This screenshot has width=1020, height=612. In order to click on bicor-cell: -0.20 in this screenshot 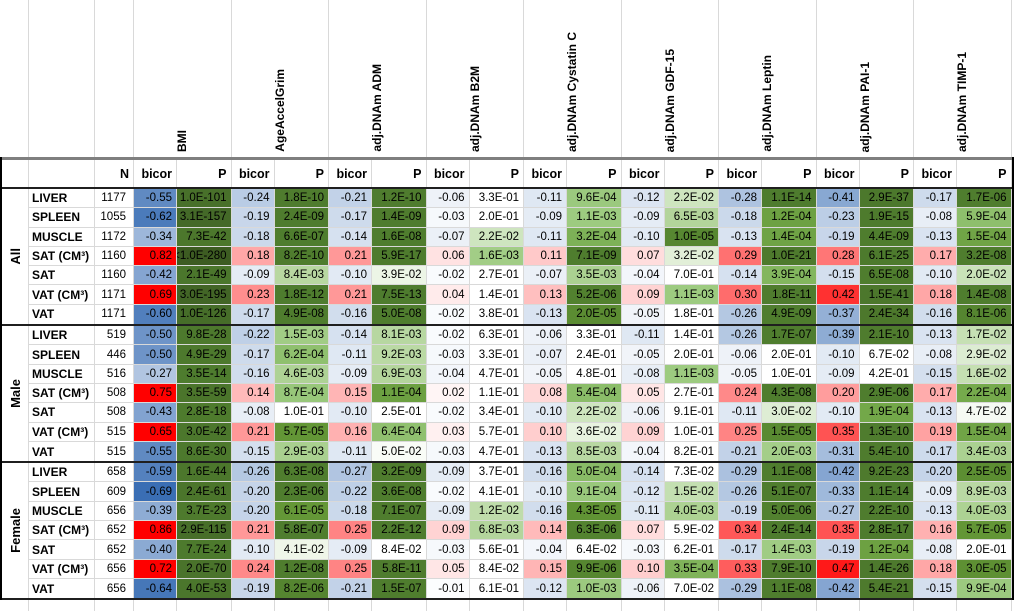, I will do `click(935, 472)`.